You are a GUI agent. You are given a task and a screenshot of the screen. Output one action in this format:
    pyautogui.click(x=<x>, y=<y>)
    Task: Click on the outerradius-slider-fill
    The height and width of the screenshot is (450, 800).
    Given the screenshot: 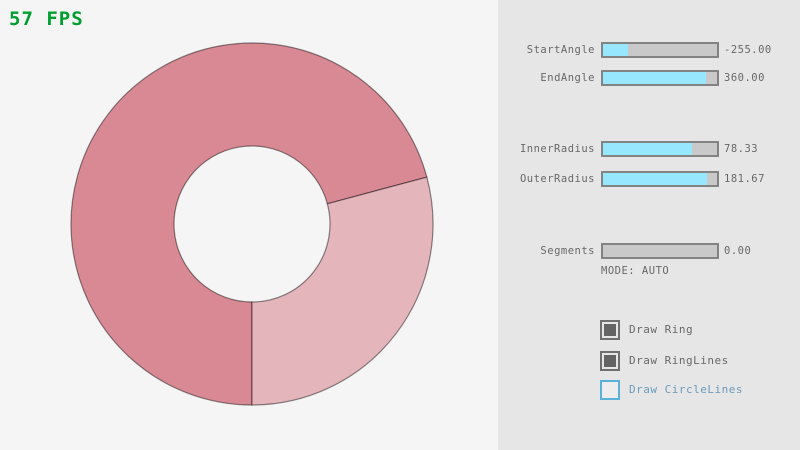 What is the action you would take?
    pyautogui.click(x=655, y=179)
    